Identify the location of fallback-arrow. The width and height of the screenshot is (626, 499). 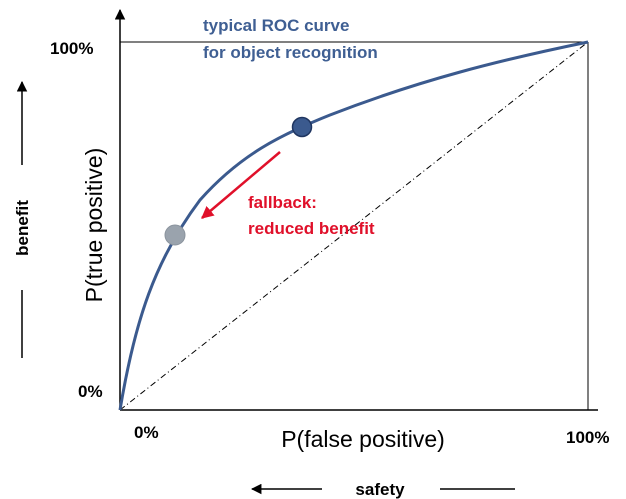
(241, 185).